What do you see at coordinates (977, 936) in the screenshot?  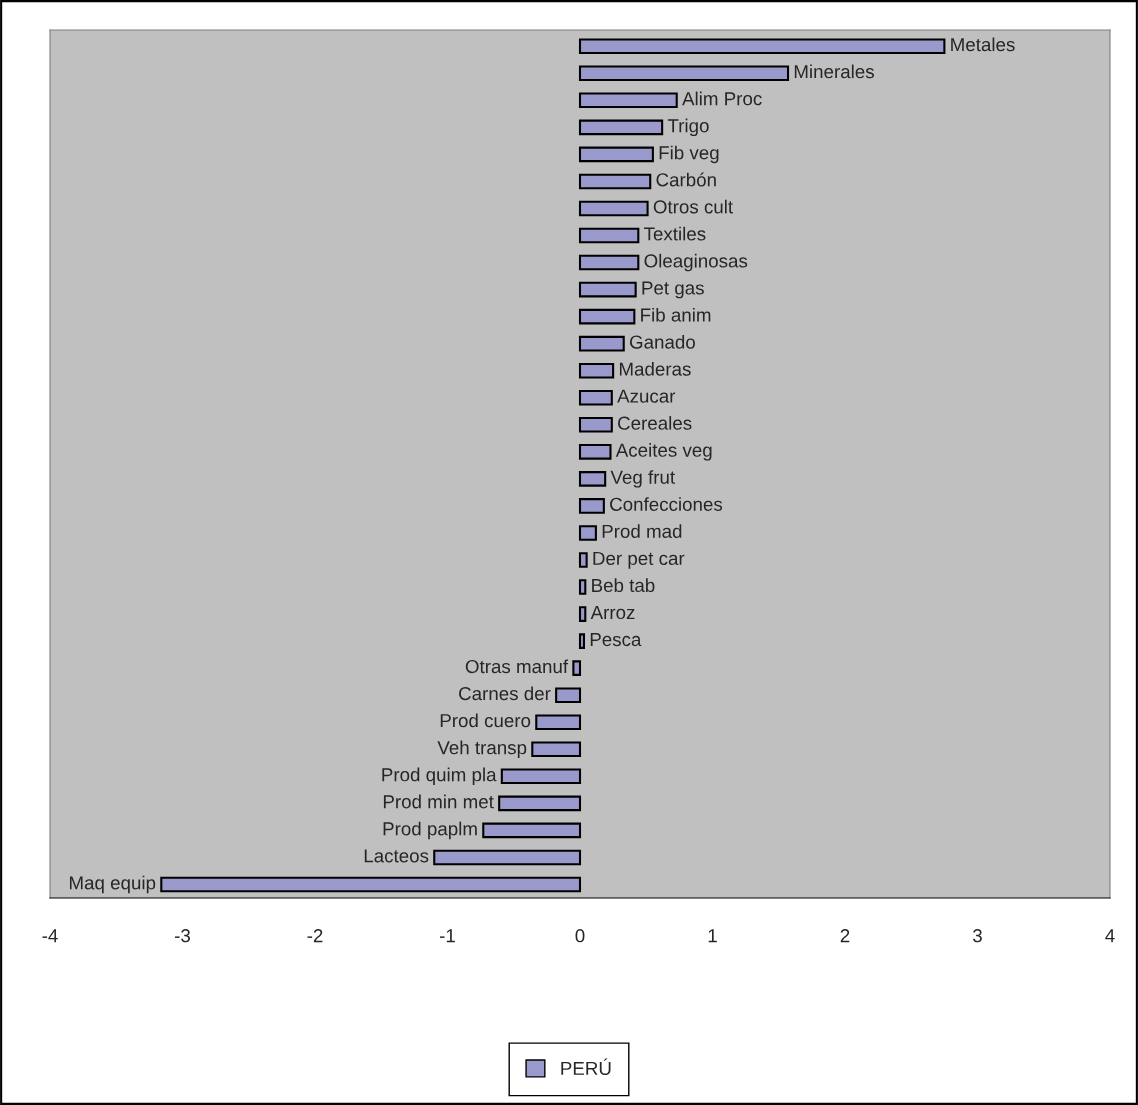 I see `x-tick-label: 3` at bounding box center [977, 936].